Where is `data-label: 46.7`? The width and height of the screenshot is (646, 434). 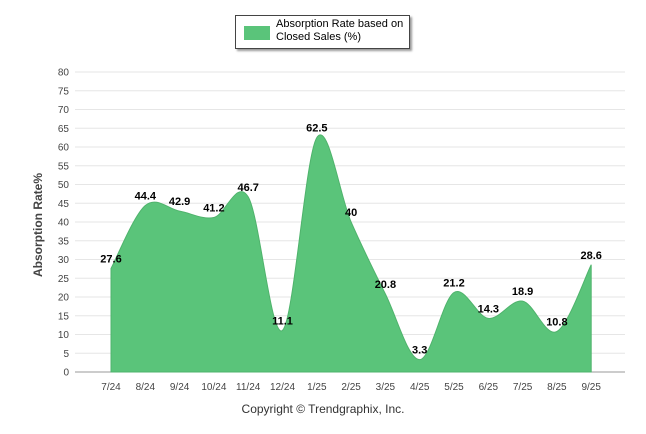
data-label: 46.7 is located at coordinates (247, 188).